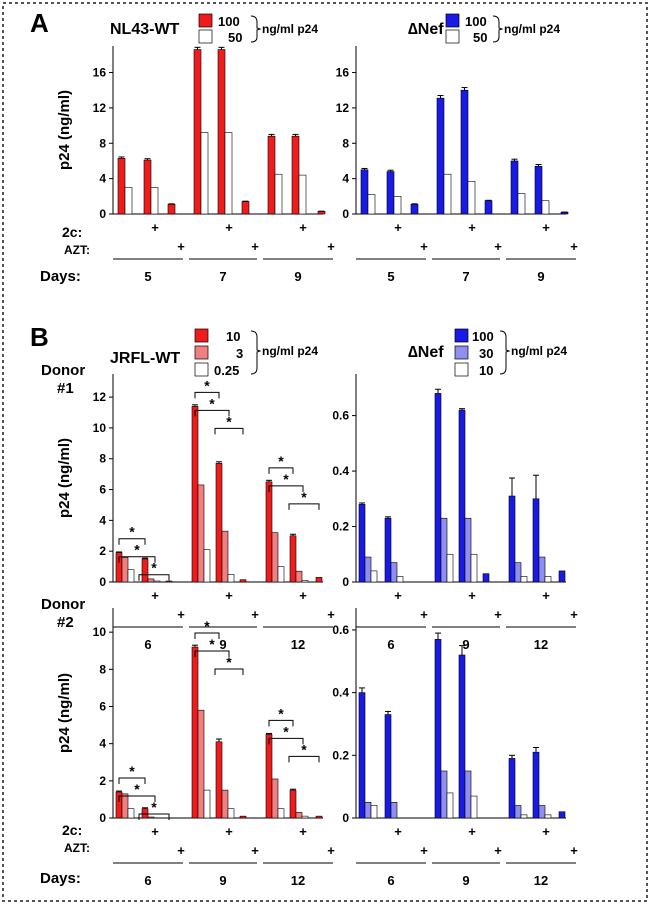 The height and width of the screenshot is (904, 650). I want to click on day-label: 6, so click(390, 880).